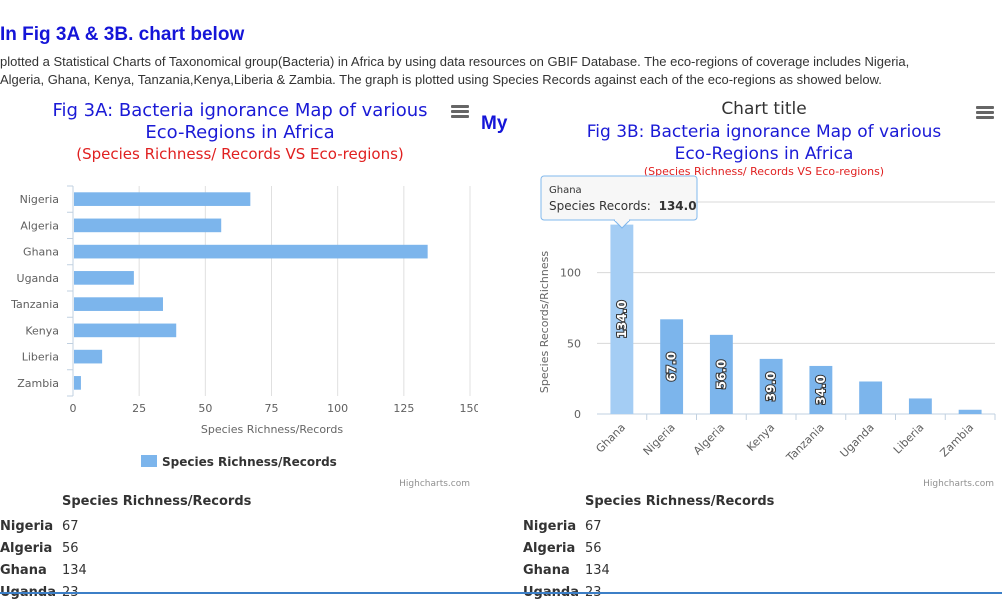  I want to click on chart-3a-credits: Highcharts.com, so click(434, 484).